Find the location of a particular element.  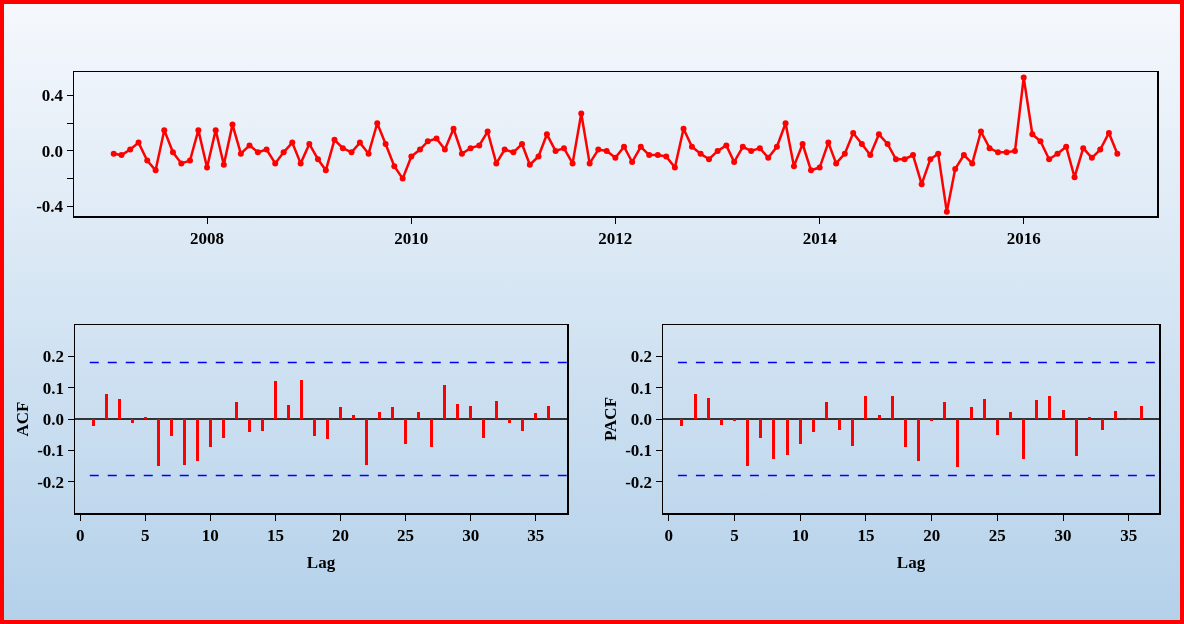

x-tick-label: 2016 is located at coordinates (1023, 238).